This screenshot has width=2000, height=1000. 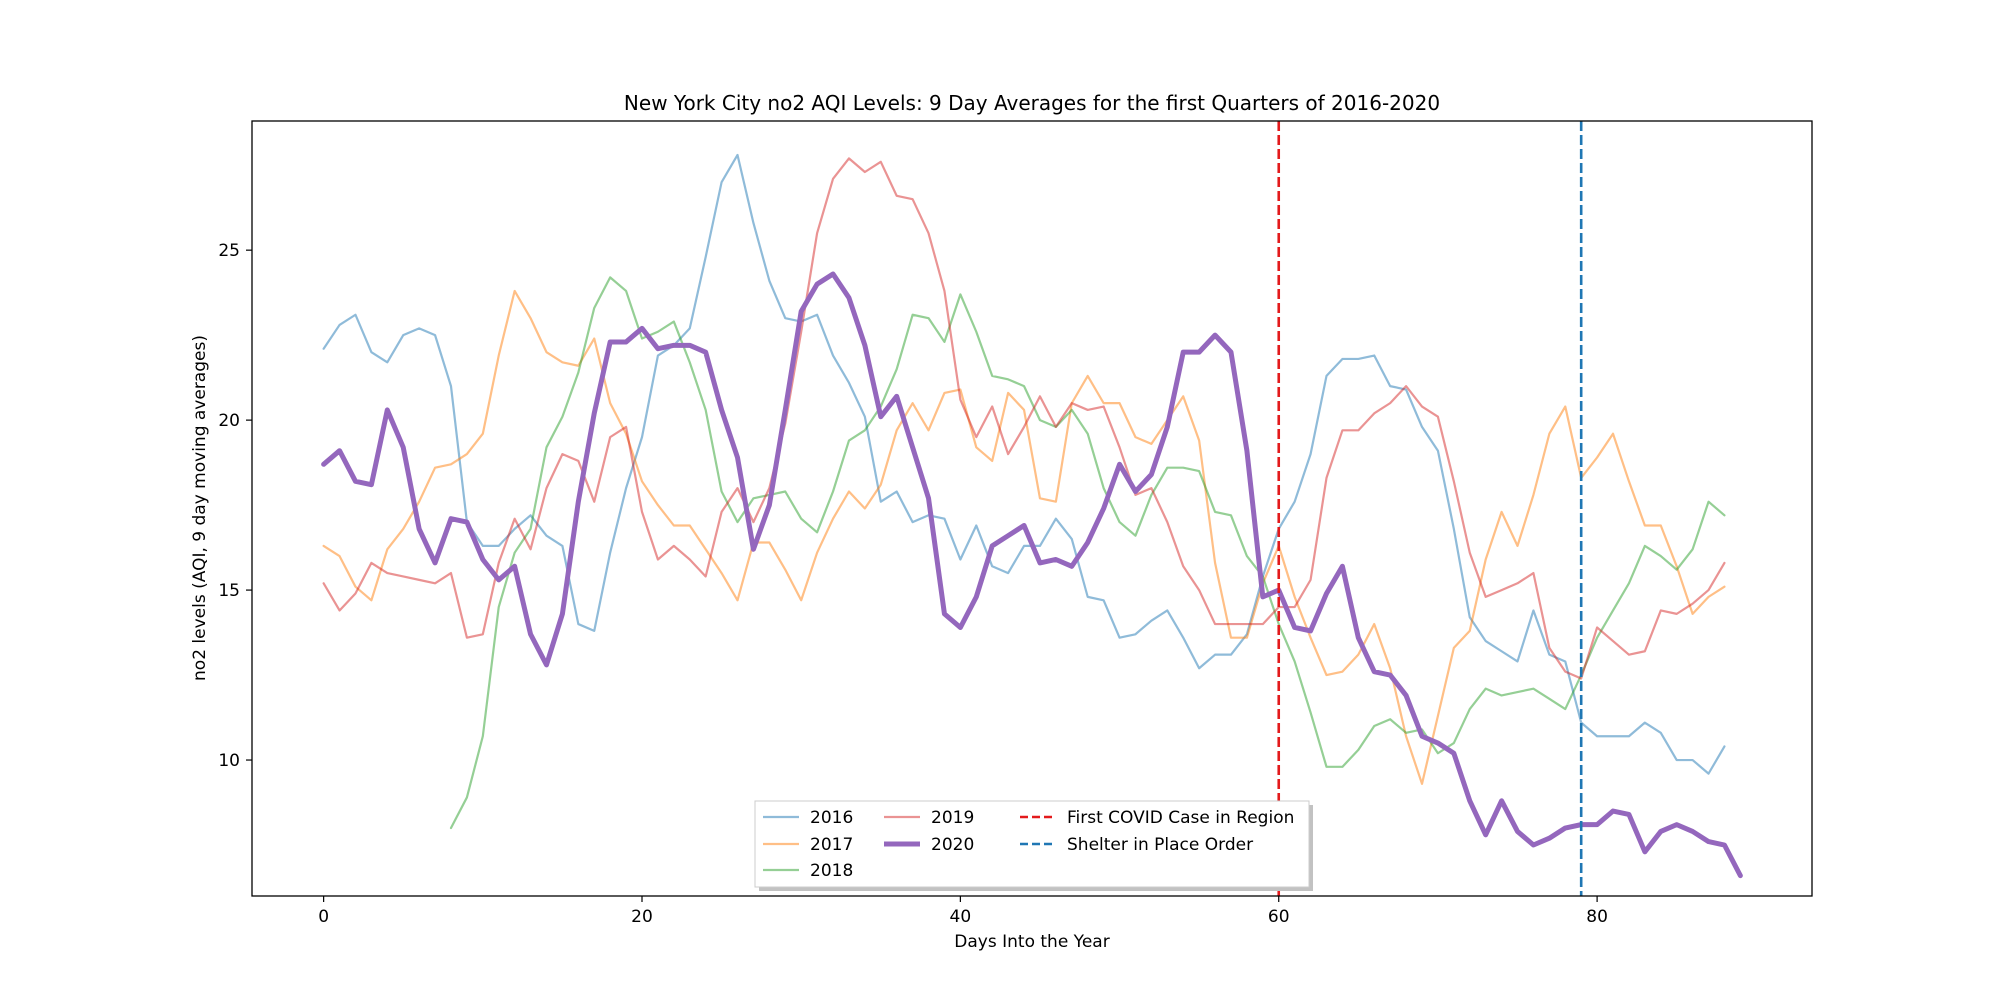 I want to click on y-axis: 10 15 20 25, so click(x=235, y=506).